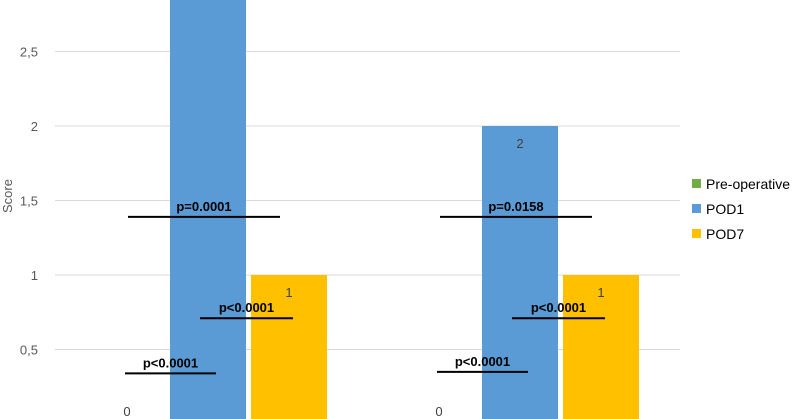 This screenshot has width=800, height=419. Describe the element at coordinates (29, 350) in the screenshot. I see `y-tick-label: 0,5` at that location.